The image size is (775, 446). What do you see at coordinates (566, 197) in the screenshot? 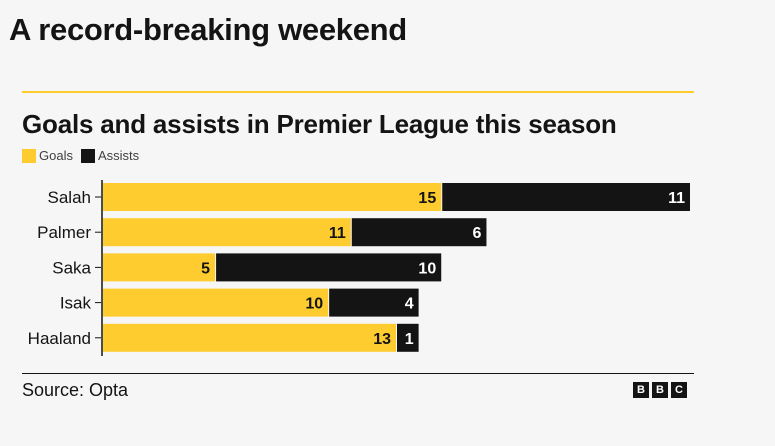
I see `bar-assists-salah` at bounding box center [566, 197].